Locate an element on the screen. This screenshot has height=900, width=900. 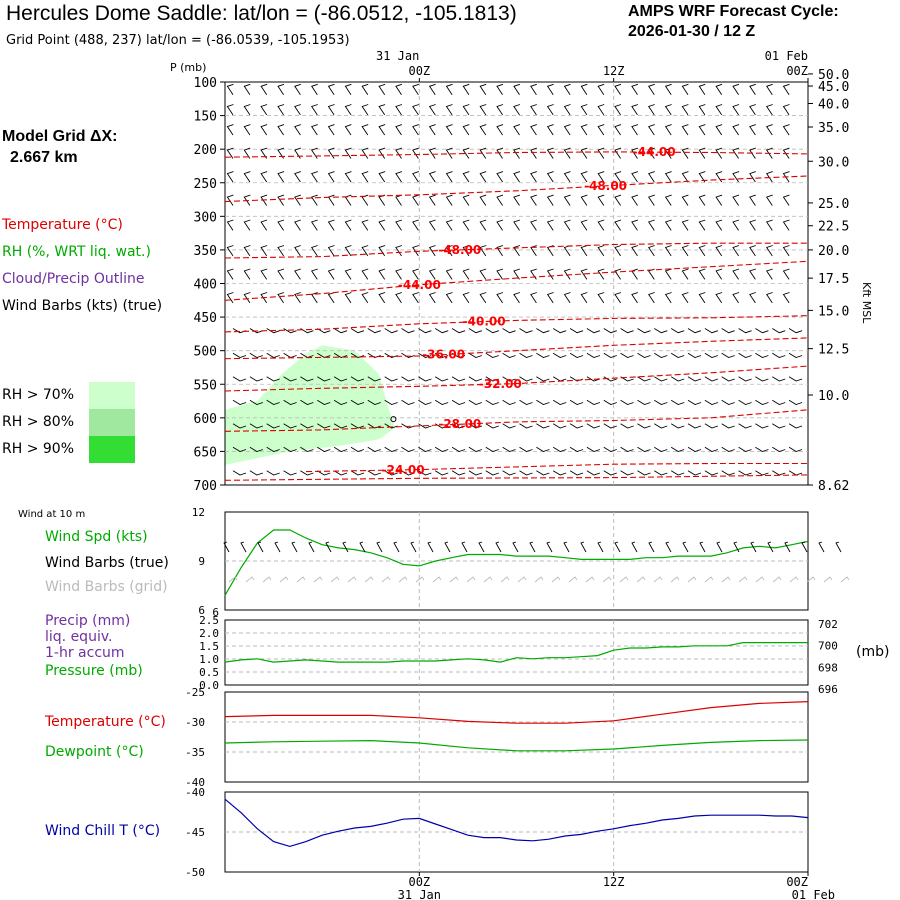
model-grid-label: Model Grid ΔX: is located at coordinates (60, 136).